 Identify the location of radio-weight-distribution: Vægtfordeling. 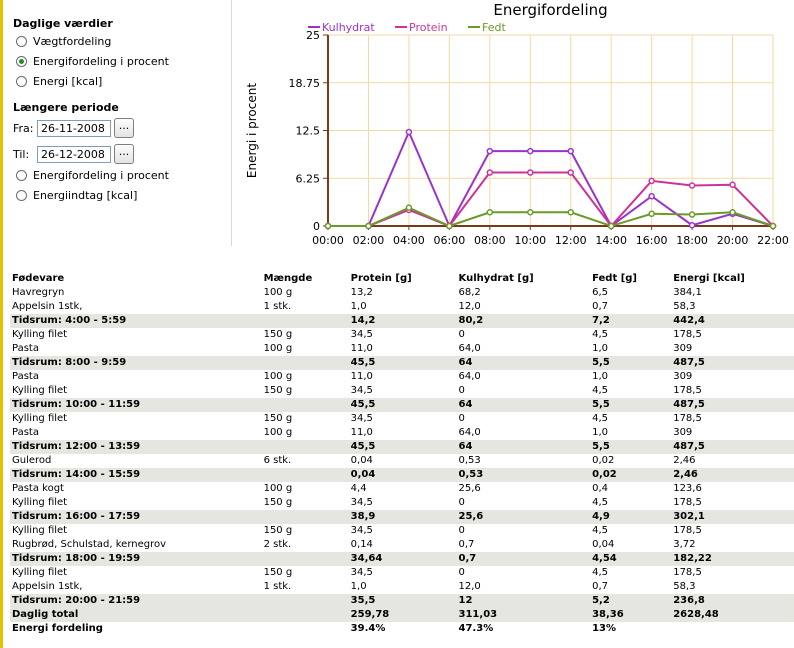
(63, 41).